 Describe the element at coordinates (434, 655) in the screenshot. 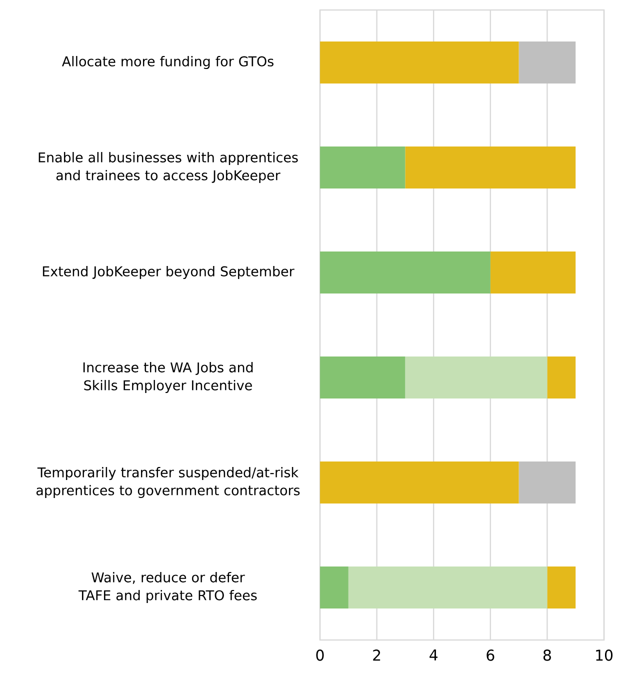

I see `x-tick-label: 4` at that location.